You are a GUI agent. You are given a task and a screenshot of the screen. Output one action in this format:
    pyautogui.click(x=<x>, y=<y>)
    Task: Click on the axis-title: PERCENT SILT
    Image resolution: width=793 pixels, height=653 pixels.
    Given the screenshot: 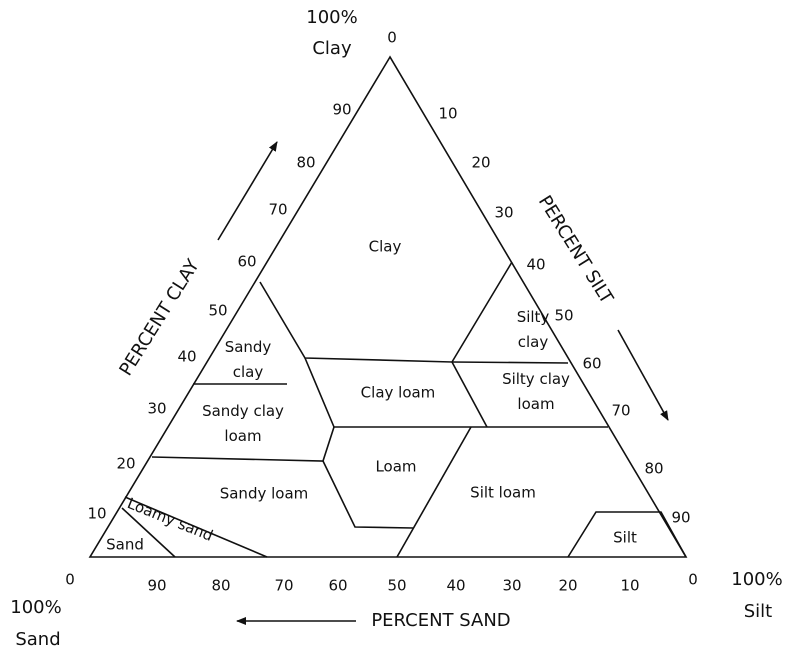 What is the action you would take?
    pyautogui.click(x=576, y=250)
    